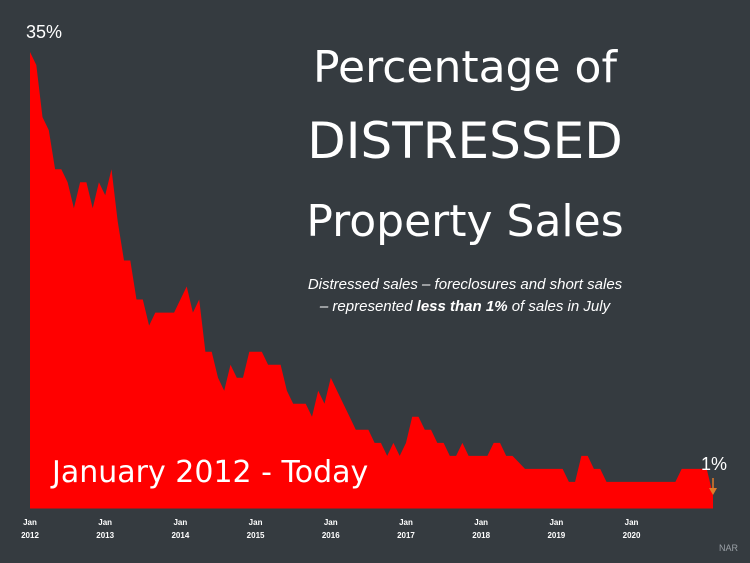 Image resolution: width=750 pixels, height=563 pixels. I want to click on x-tick-year: 2014, so click(180, 535).